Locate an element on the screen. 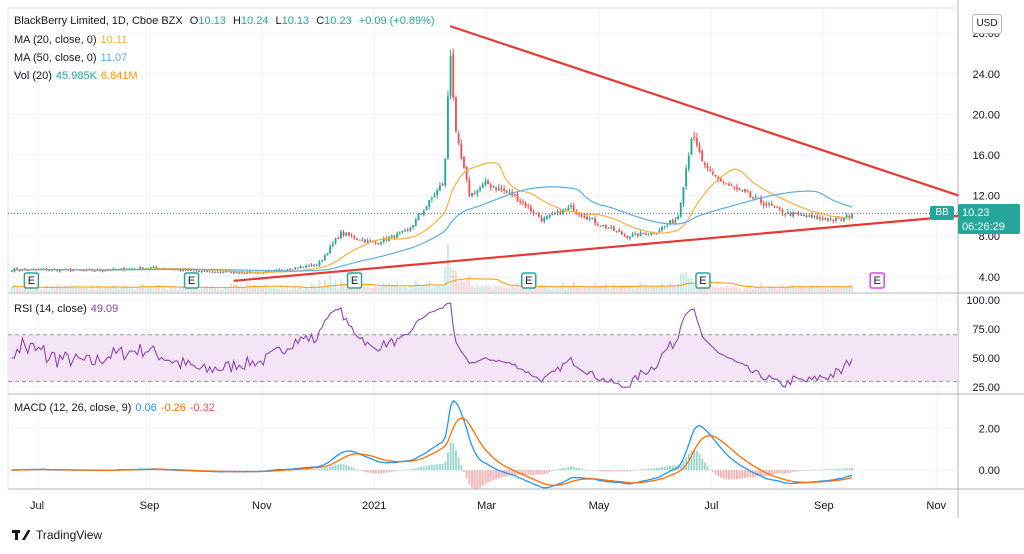 Image resolution: width=1024 pixels, height=554 pixels. trendline-lower is located at coordinates (596, 248).